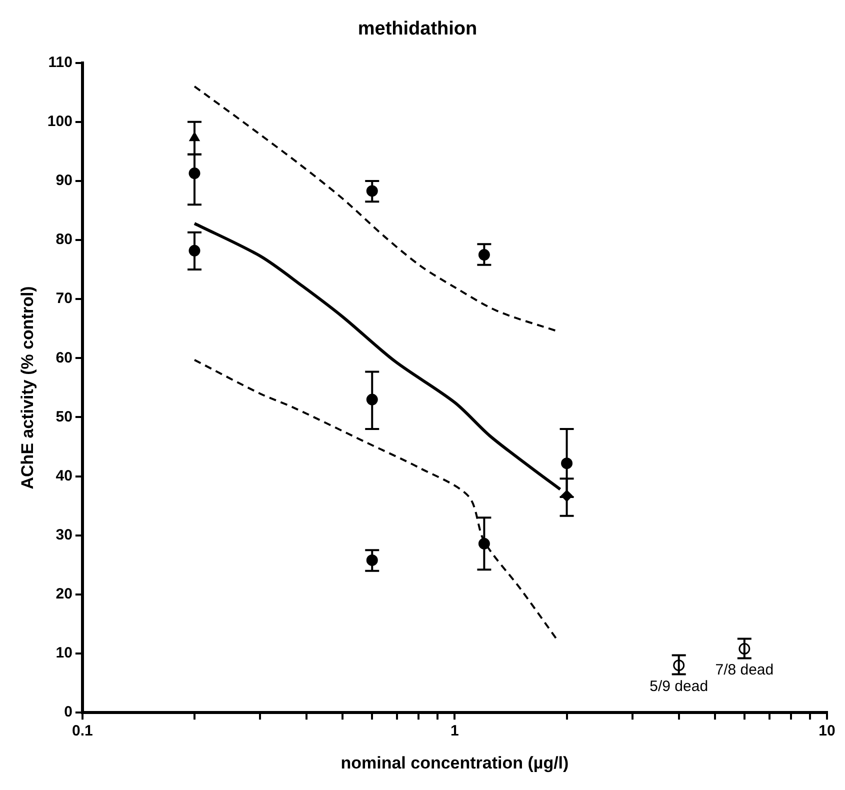 Image resolution: width=845 pixels, height=790 pixels. I want to click on x-axis-title: nominal concentration (µg/l), so click(454, 762).